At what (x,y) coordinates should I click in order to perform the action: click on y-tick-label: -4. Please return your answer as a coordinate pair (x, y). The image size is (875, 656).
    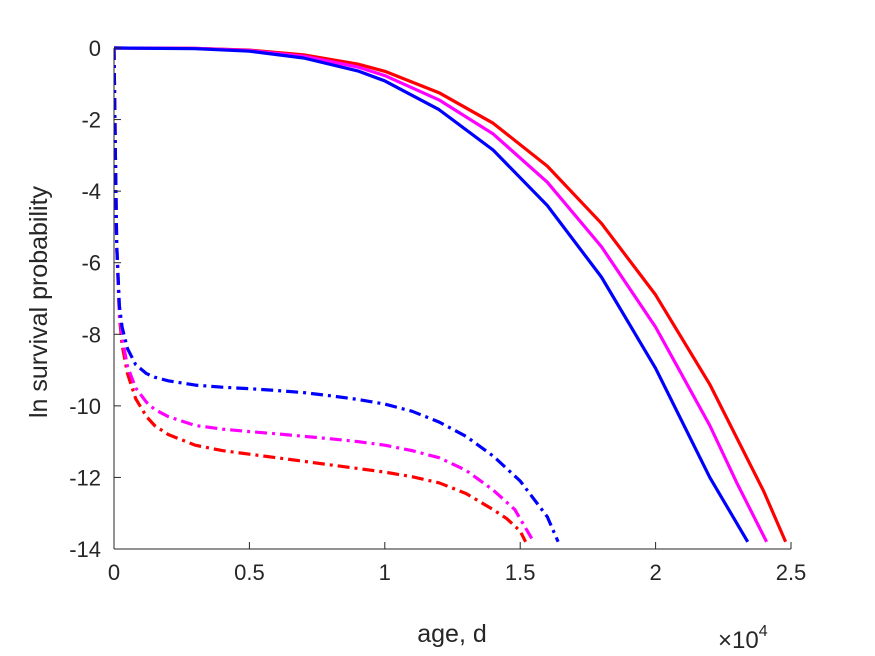
    Looking at the image, I should click on (91, 191).